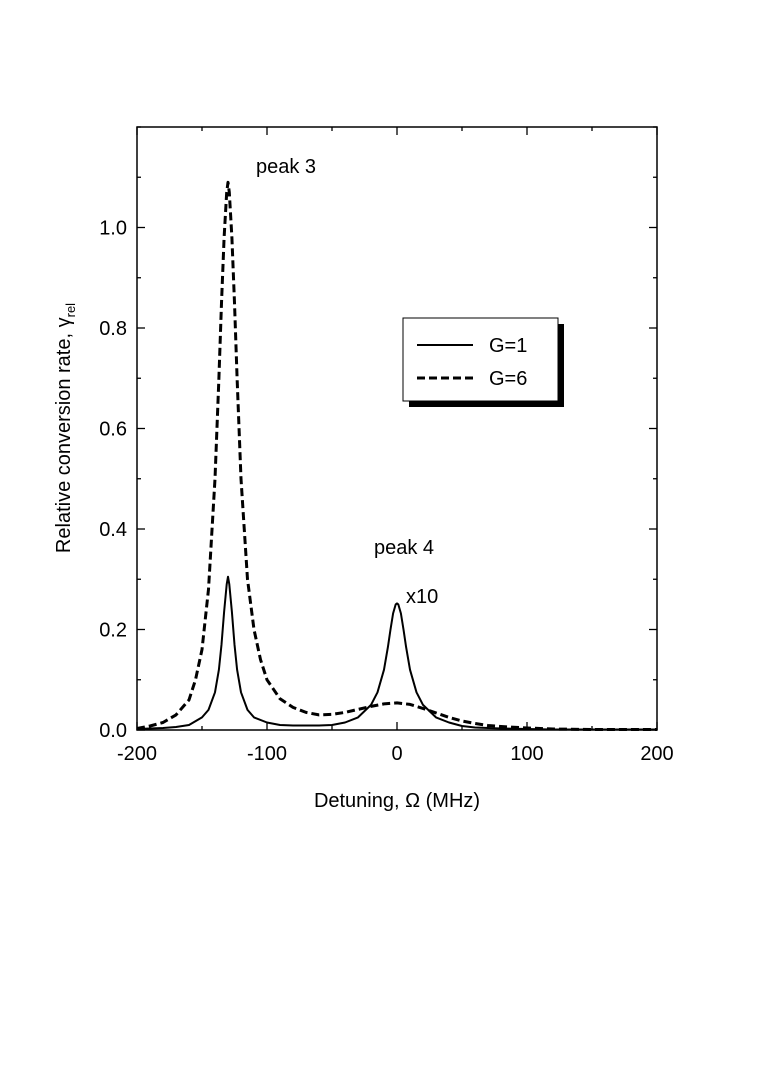 The width and height of the screenshot is (765, 1090). Describe the element at coordinates (422, 597) in the screenshot. I see `annotation-x10: x10` at that location.